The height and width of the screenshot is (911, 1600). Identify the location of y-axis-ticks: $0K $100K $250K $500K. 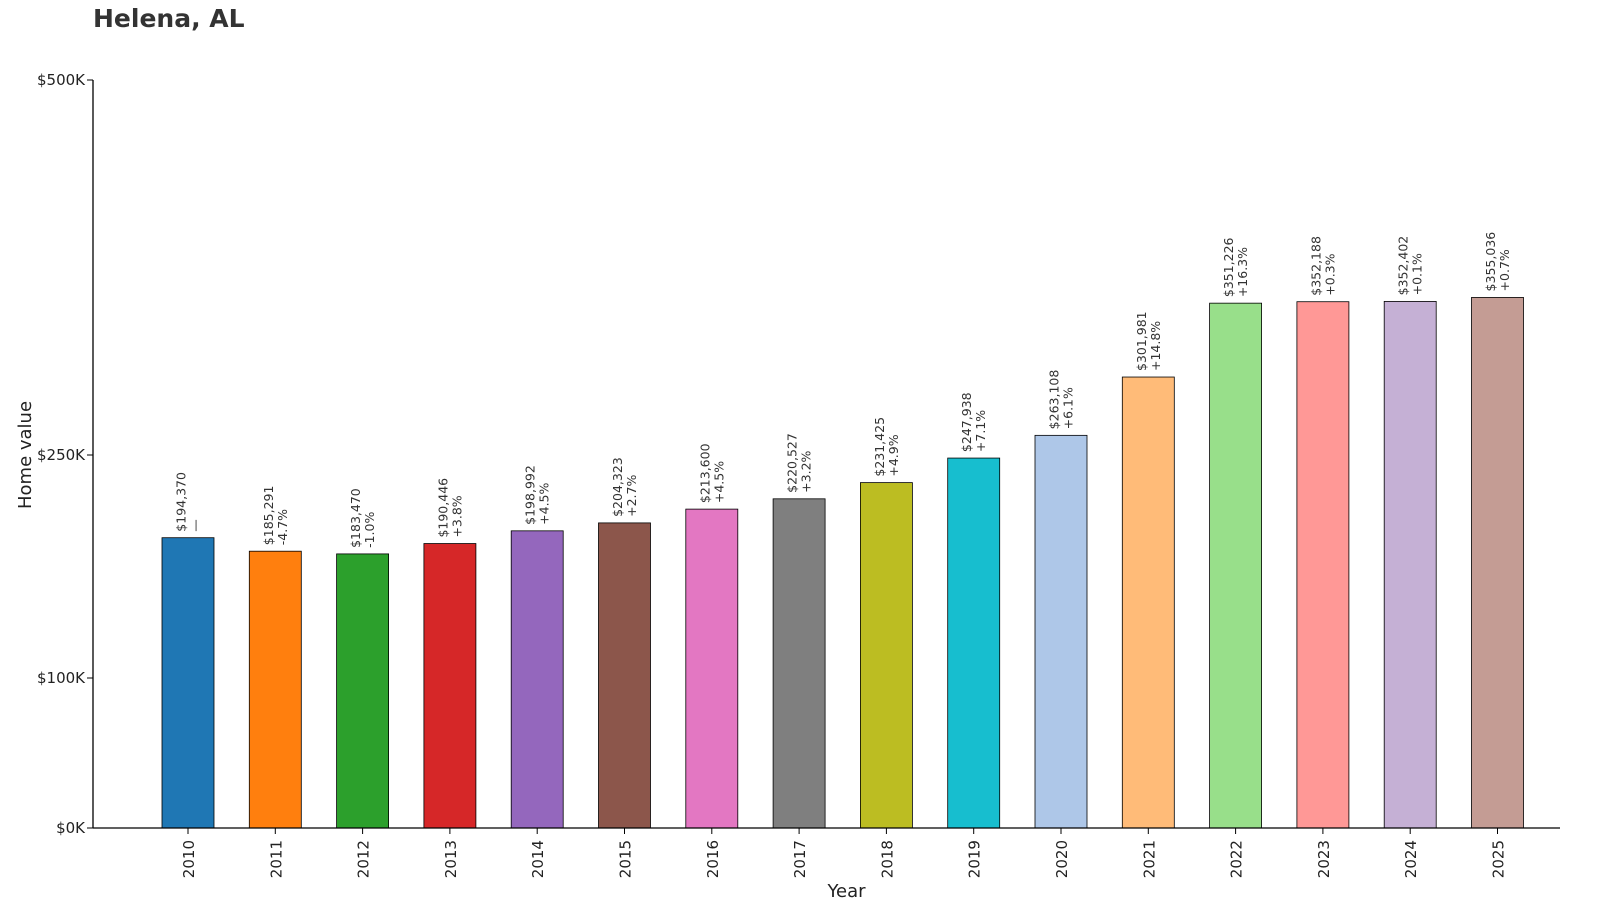
(65, 454).